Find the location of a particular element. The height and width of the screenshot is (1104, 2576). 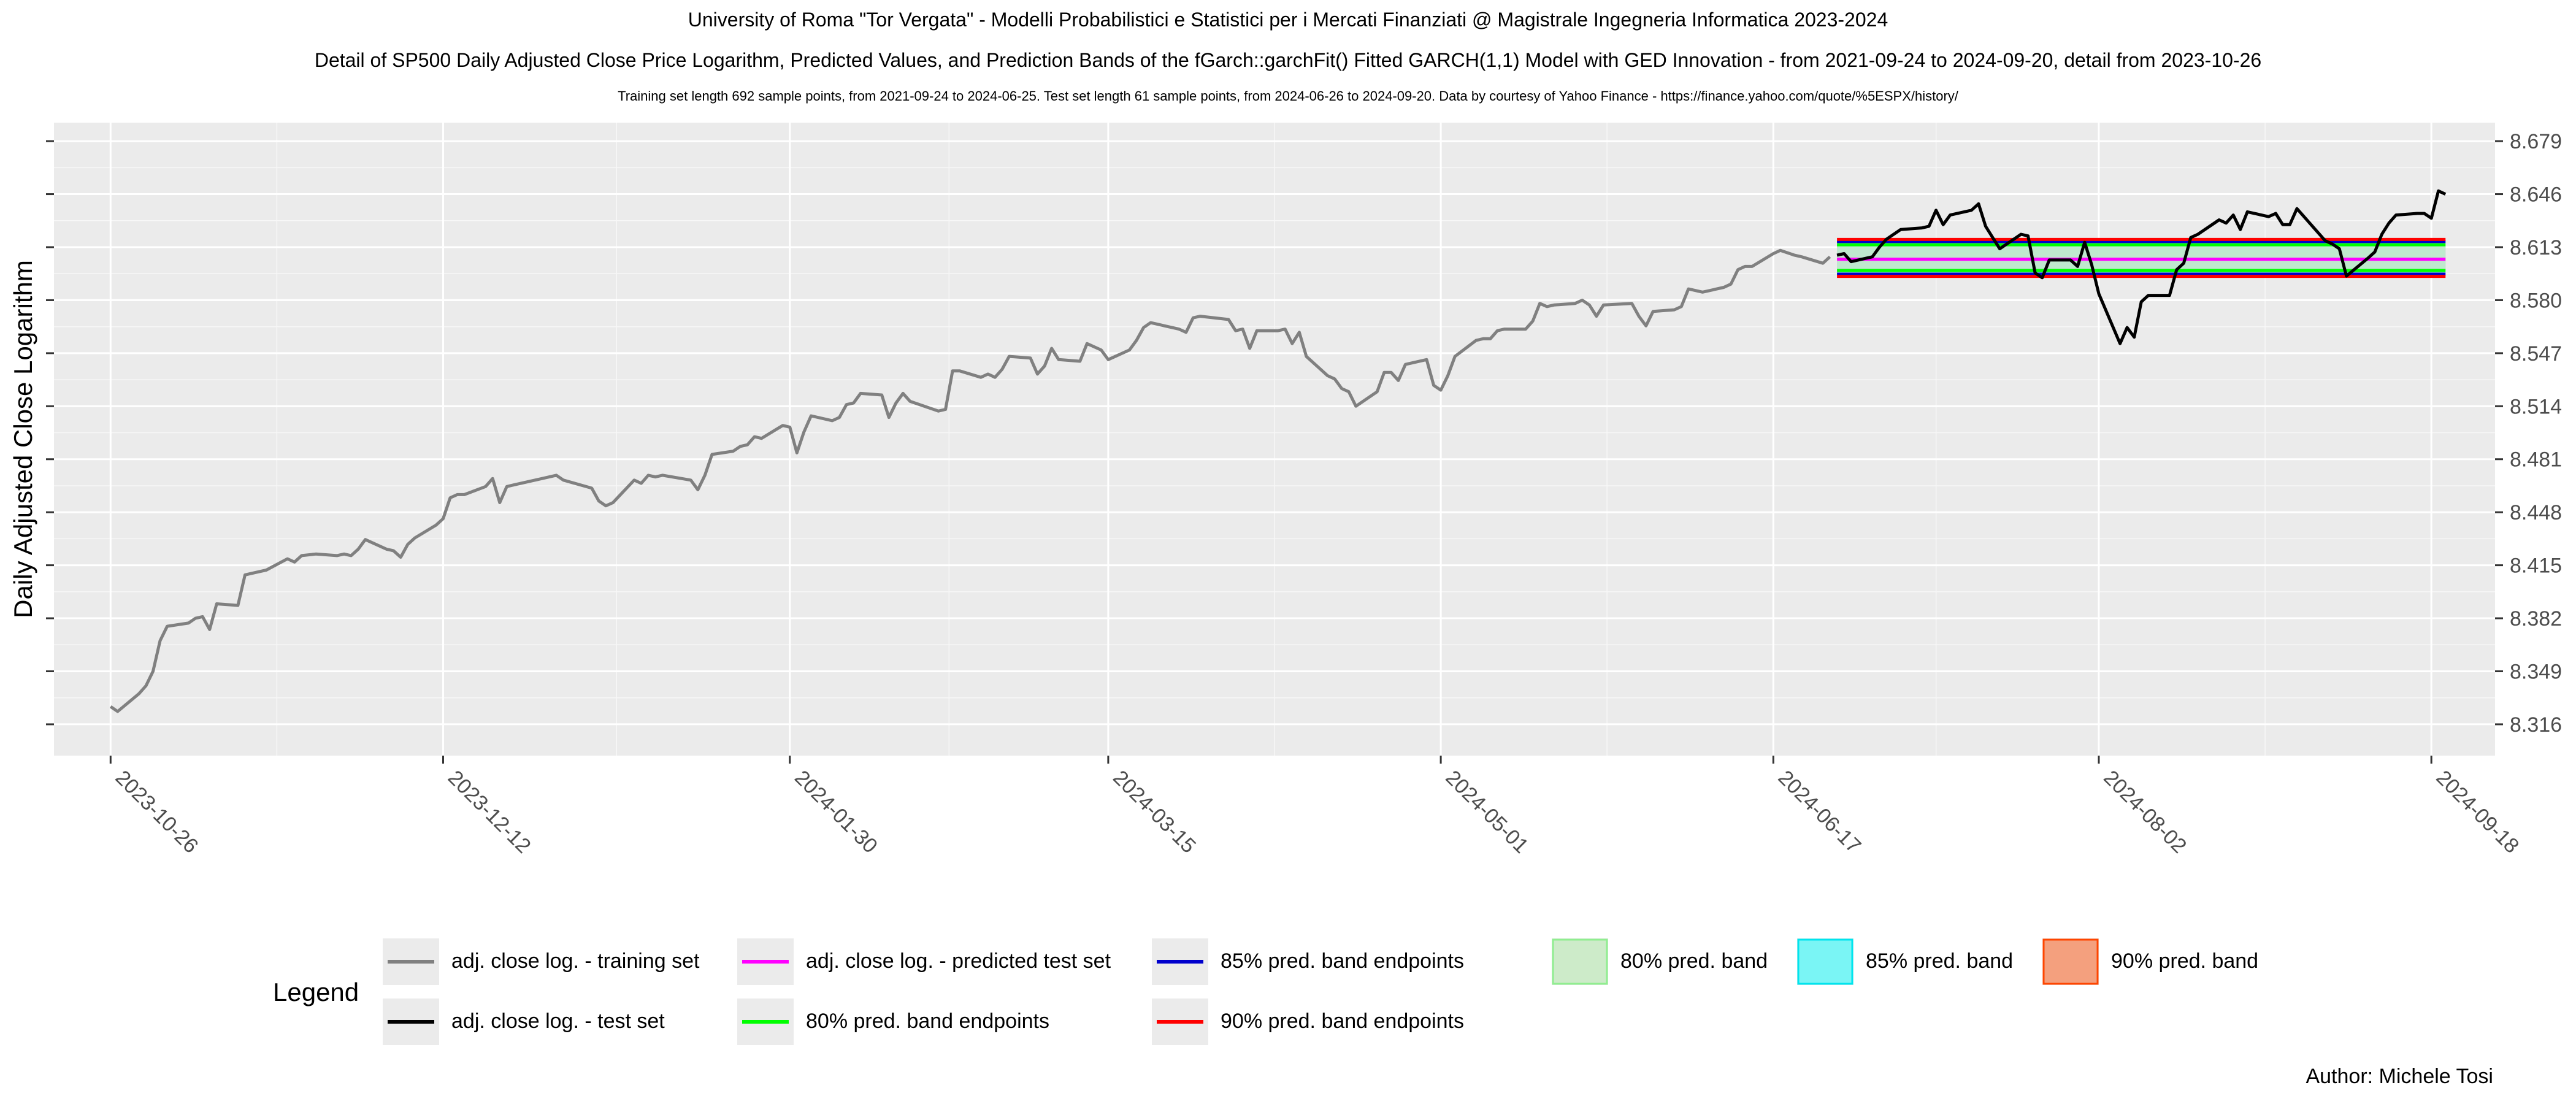

test-series-line is located at coordinates (2141, 267).